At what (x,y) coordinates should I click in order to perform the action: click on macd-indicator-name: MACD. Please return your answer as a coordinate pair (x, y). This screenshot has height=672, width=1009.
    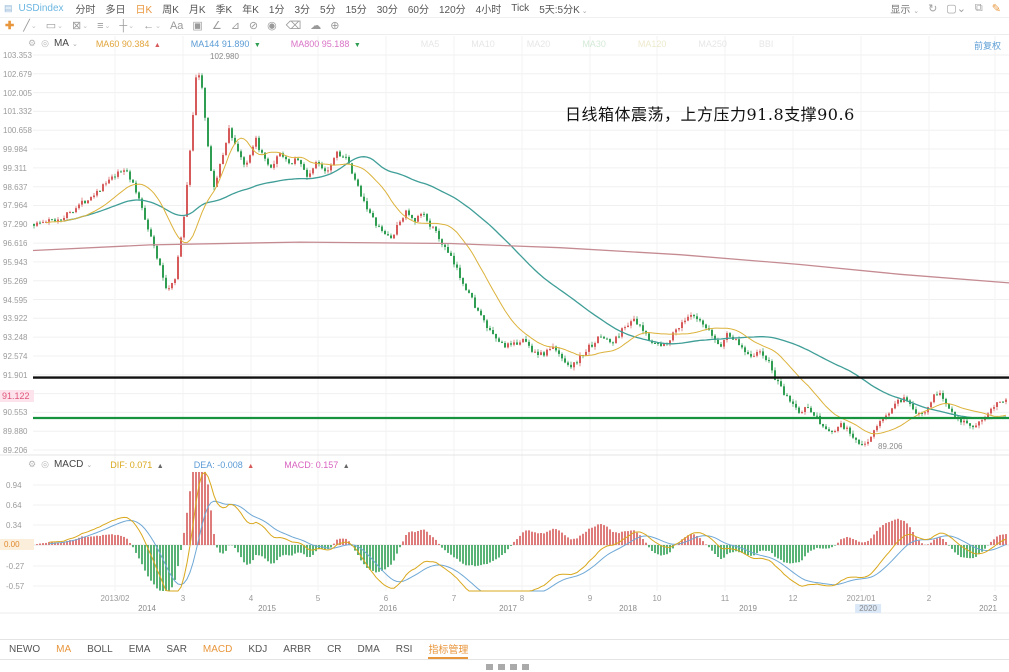
    Looking at the image, I should click on (68, 464).